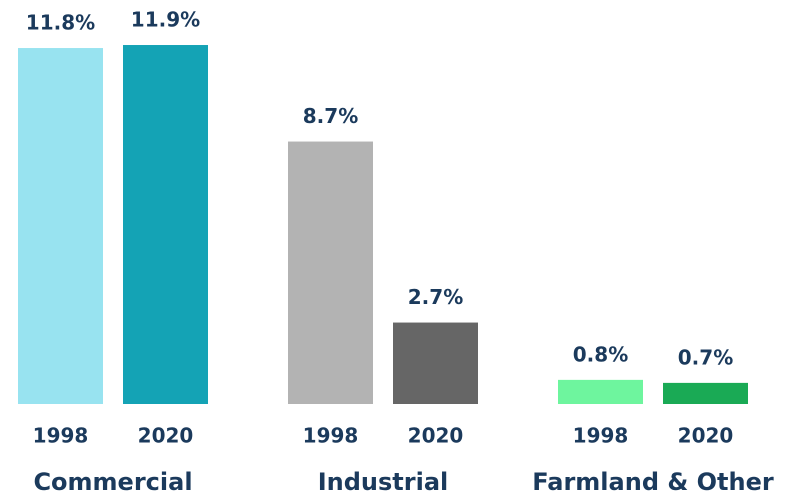 The height and width of the screenshot is (497, 792). Describe the element at coordinates (112, 482) in the screenshot. I see `category-label: Commercial` at that location.